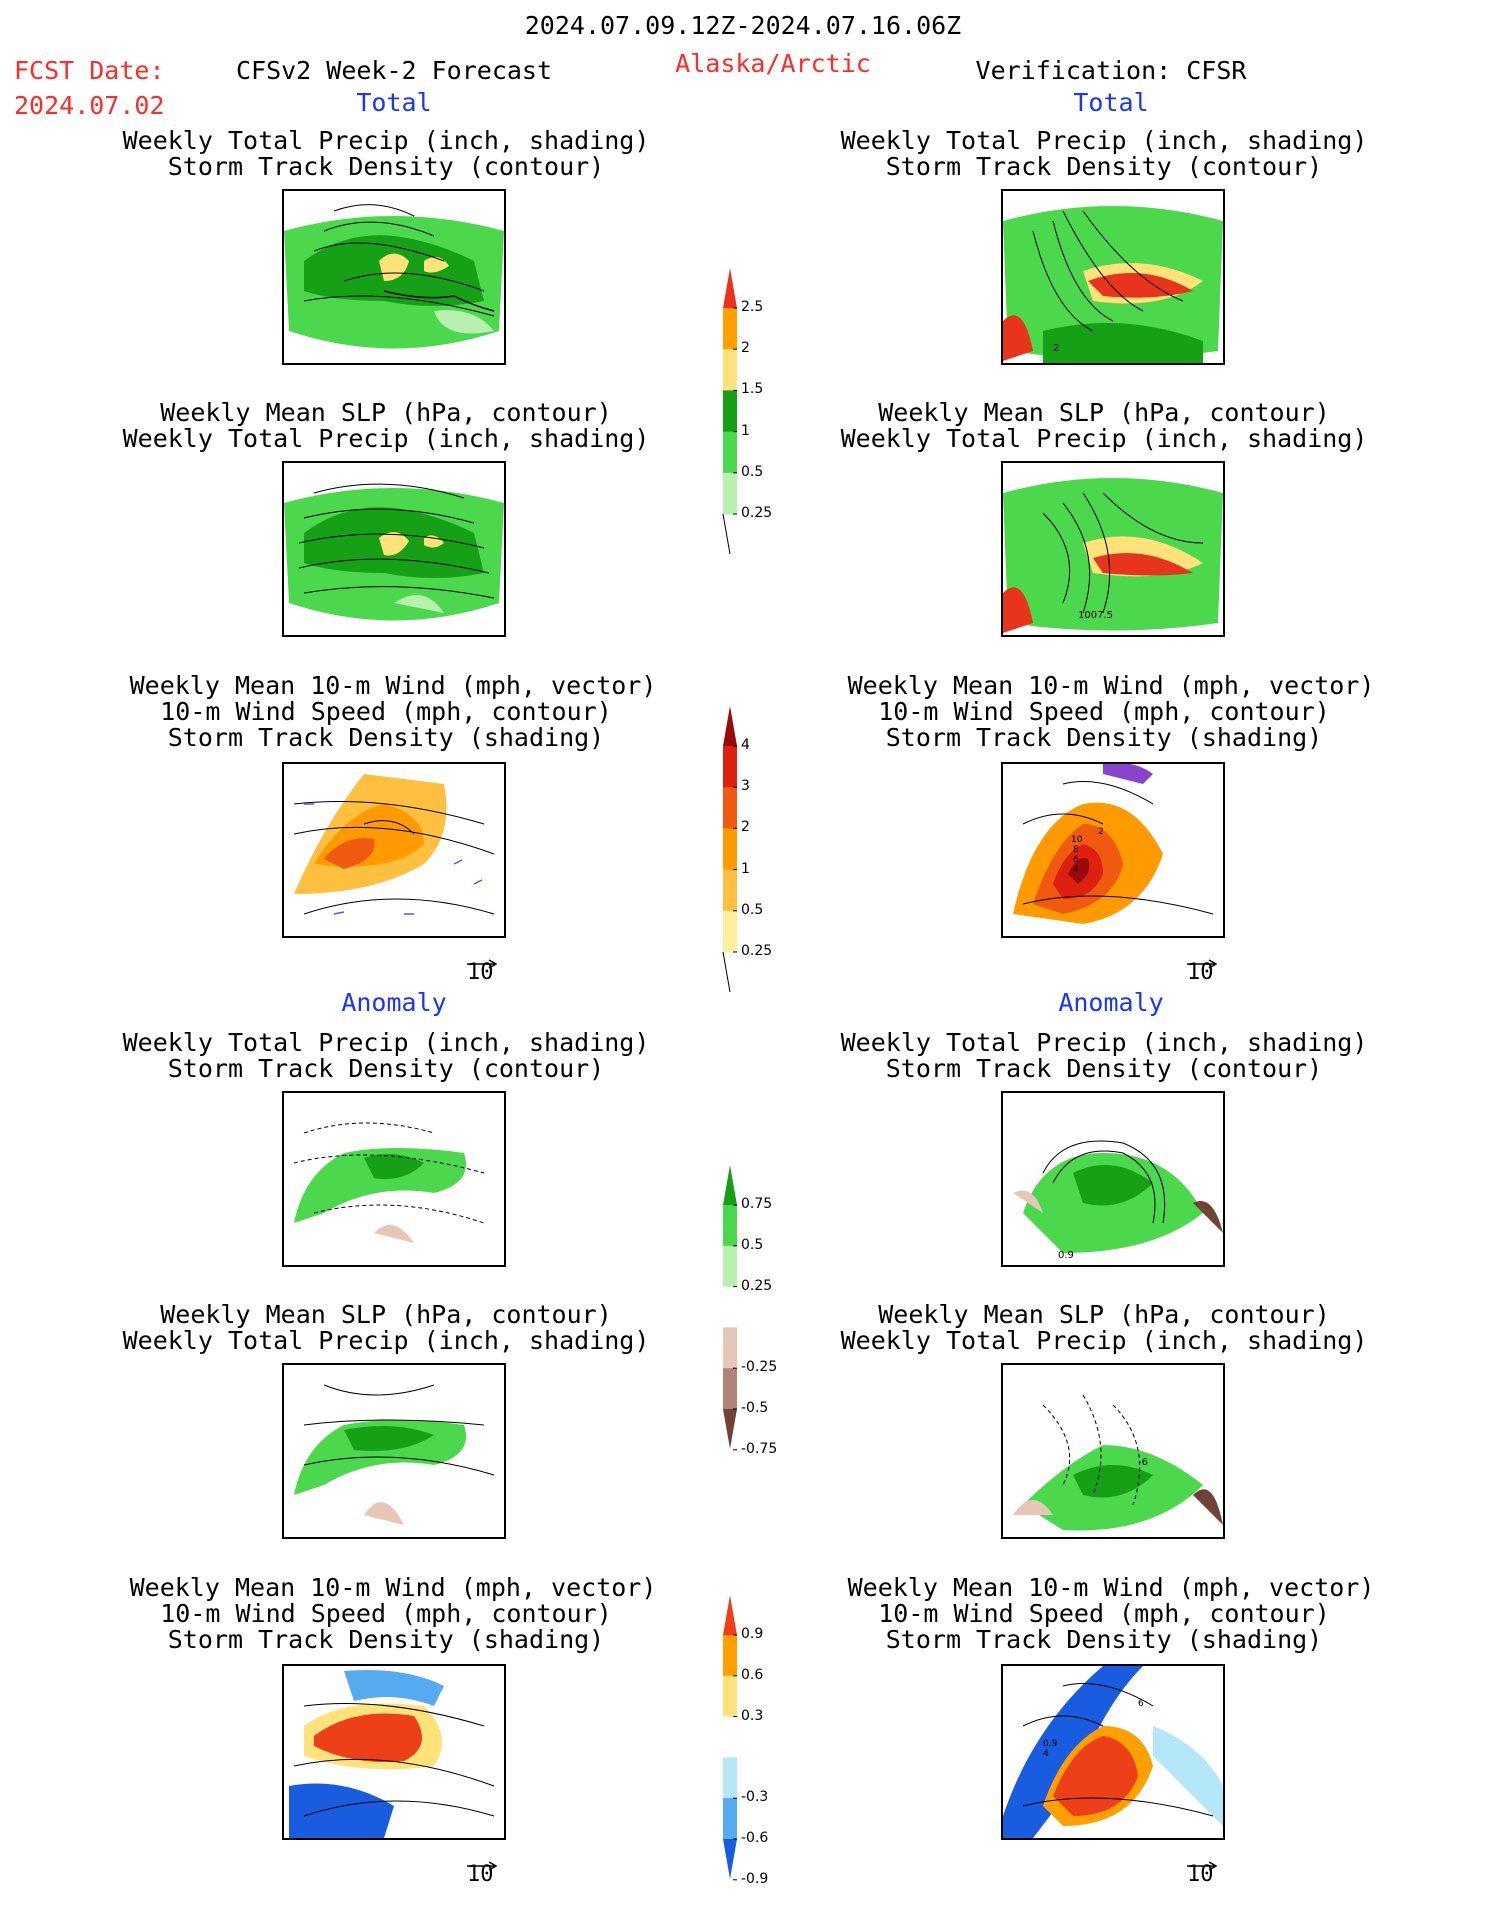  Describe the element at coordinates (1104, 1340) in the screenshot. I see `title-r5-b: Weekly Total Precip (inch, shading)` at that location.